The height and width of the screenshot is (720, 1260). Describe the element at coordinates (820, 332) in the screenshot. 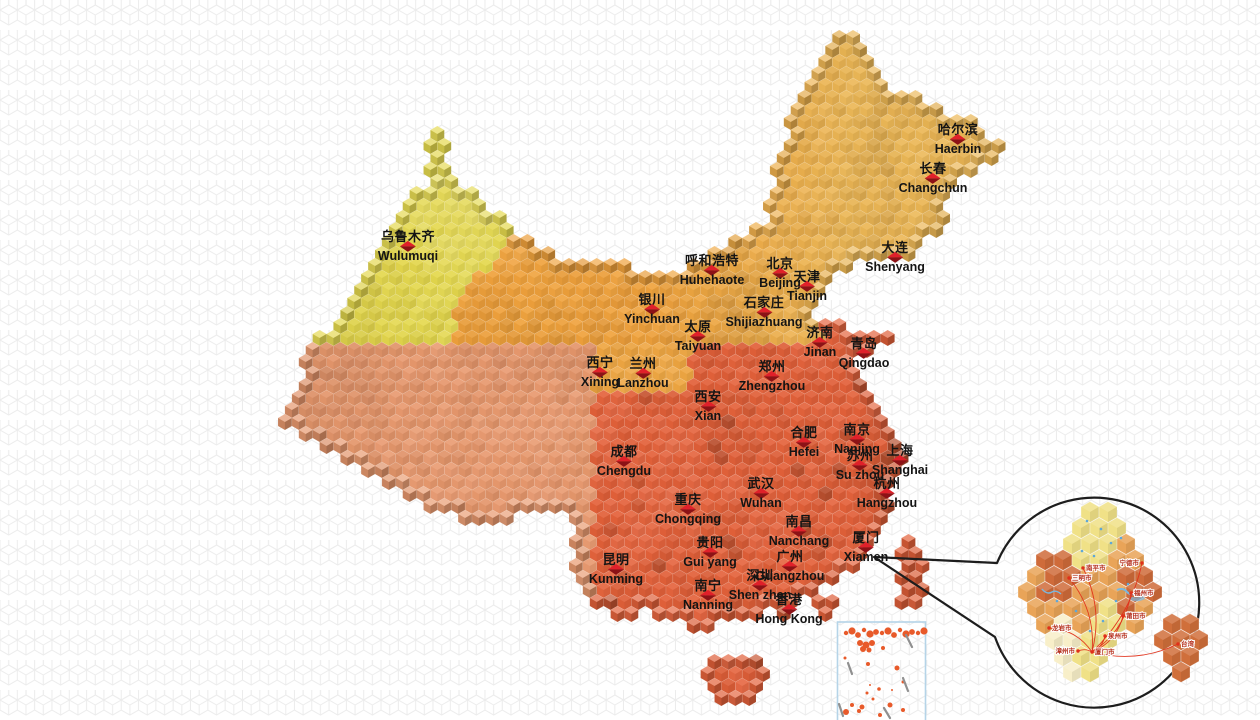

I see `city-name-zh: 济南` at that location.